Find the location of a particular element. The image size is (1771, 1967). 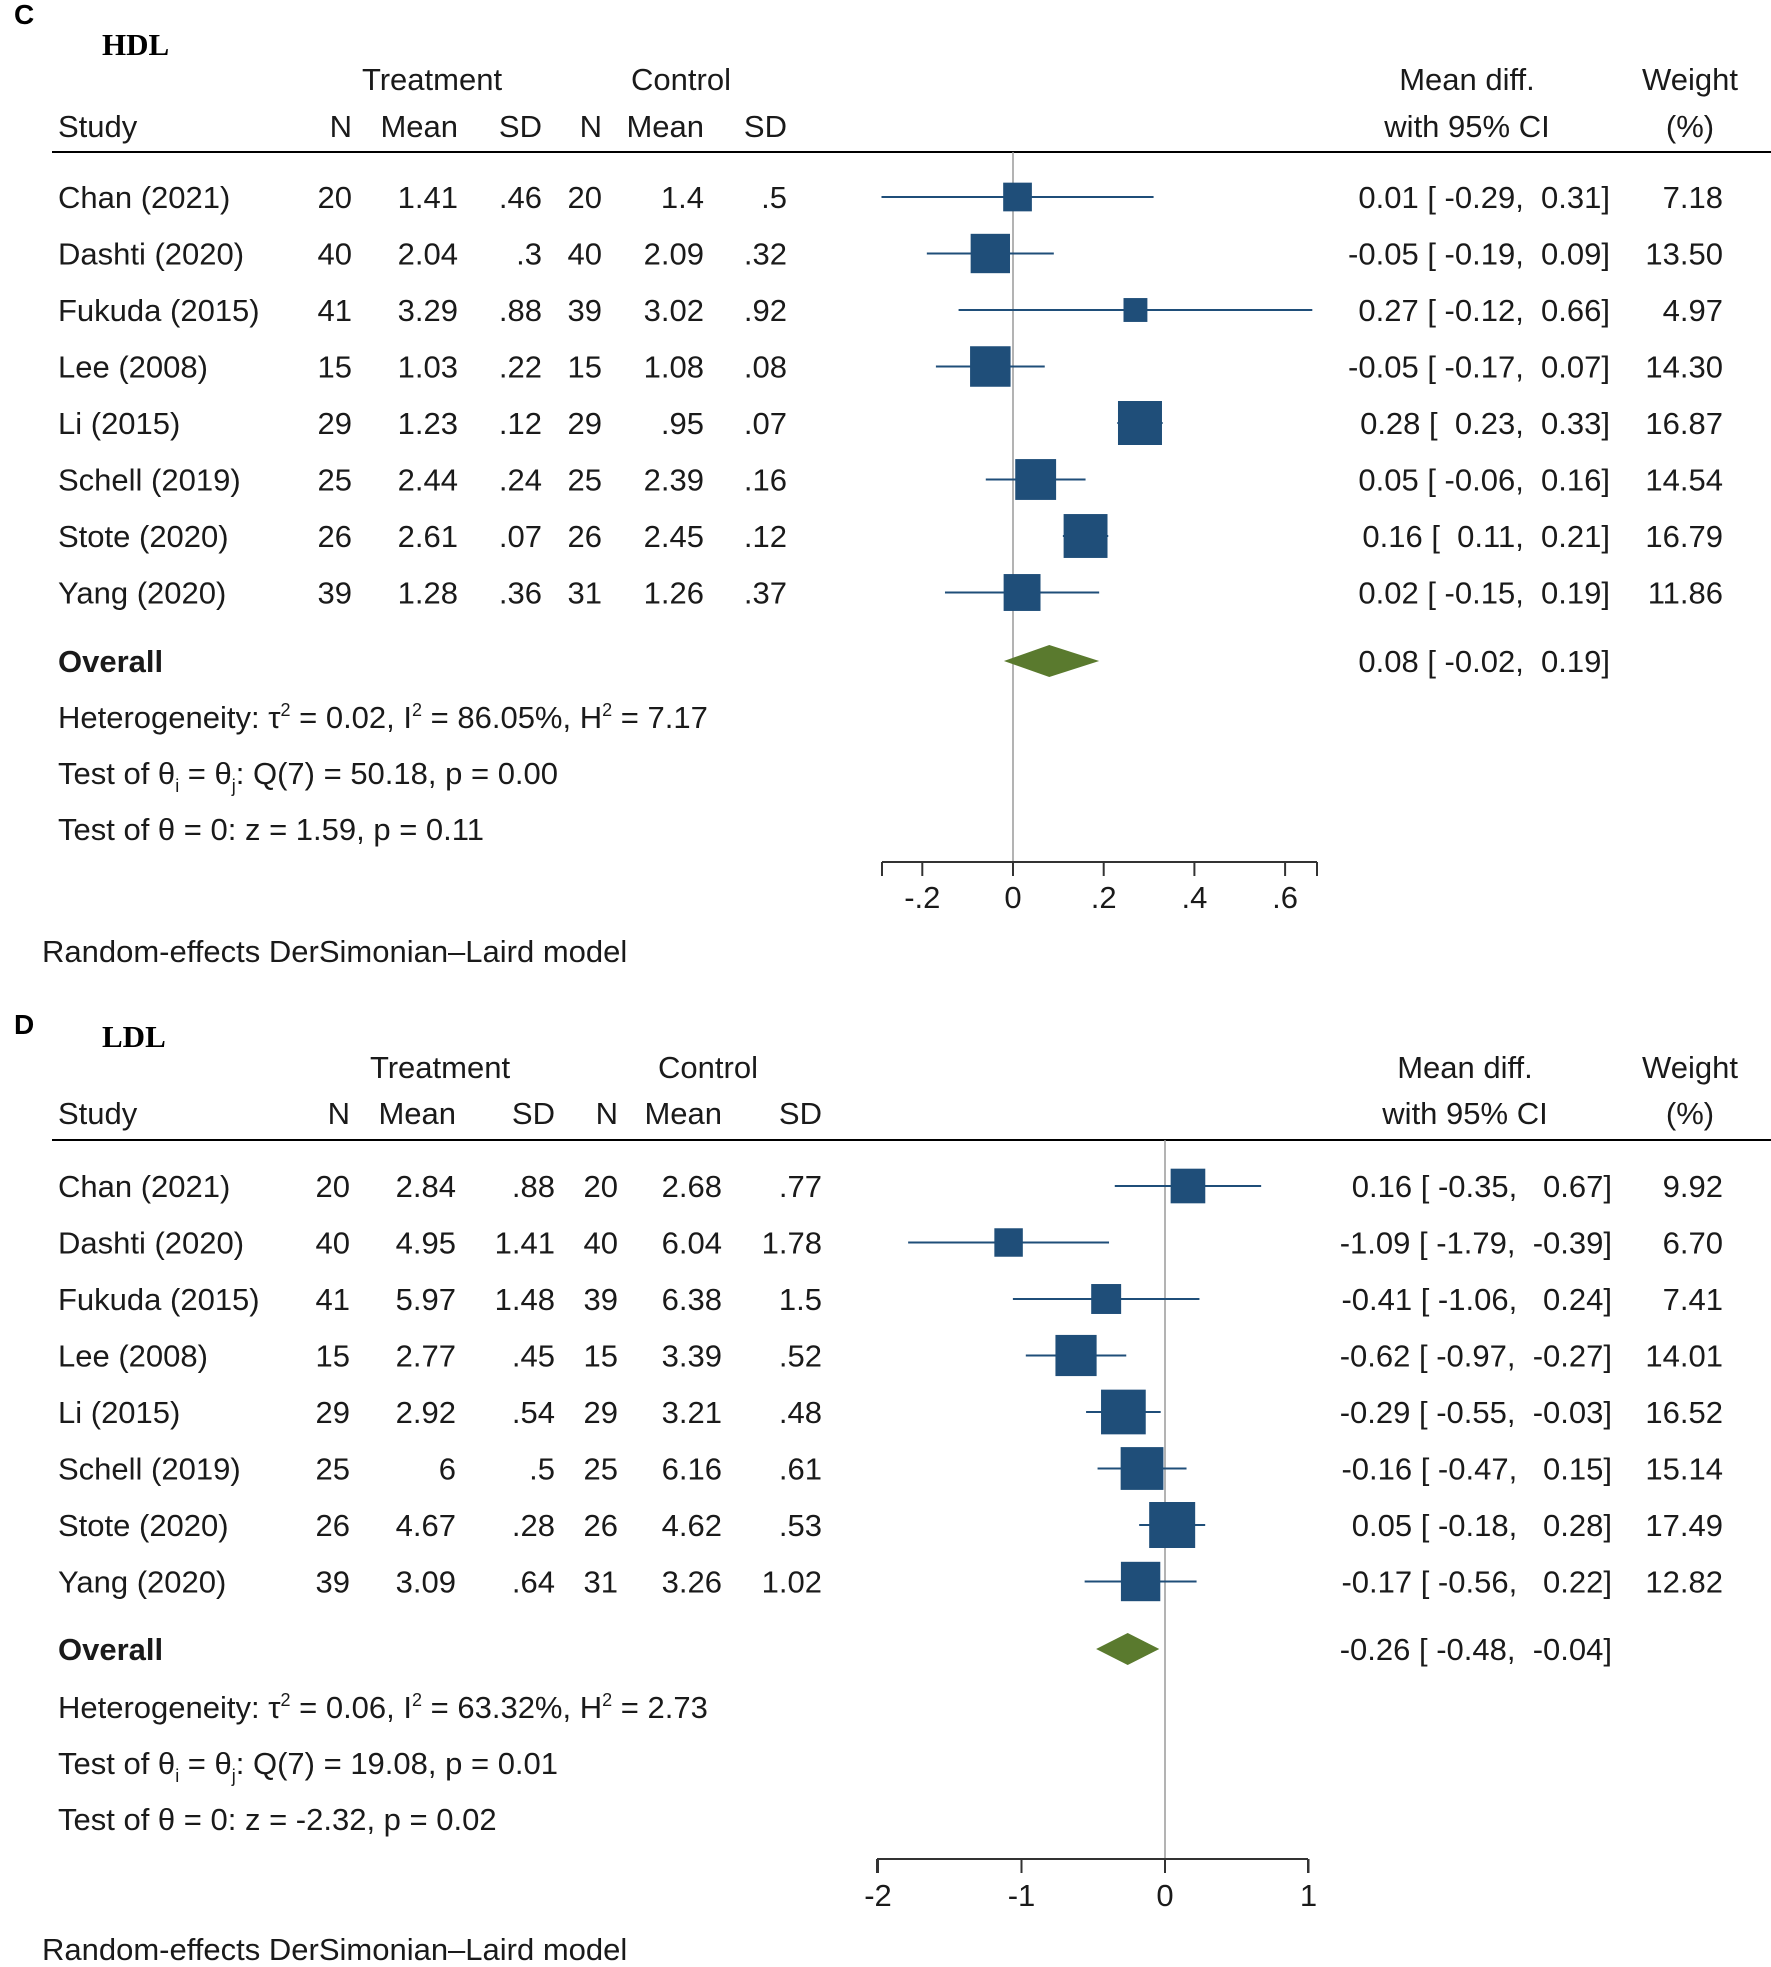

treatment-sd: .22 is located at coordinates (520, 367).